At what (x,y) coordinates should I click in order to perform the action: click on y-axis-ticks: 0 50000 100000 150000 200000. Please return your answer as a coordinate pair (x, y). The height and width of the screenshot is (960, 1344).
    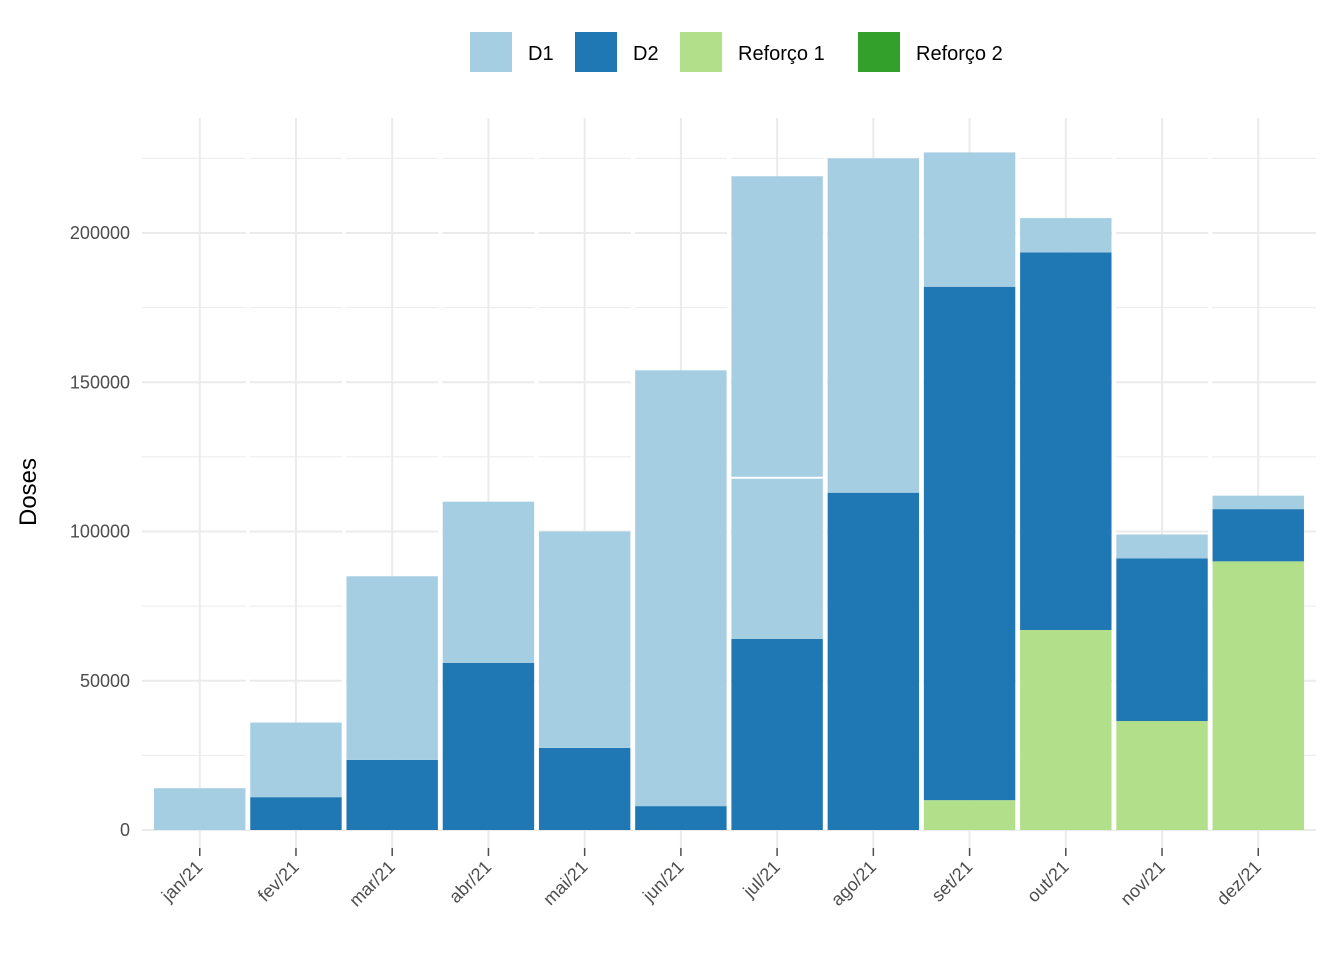
    Looking at the image, I should click on (100, 531).